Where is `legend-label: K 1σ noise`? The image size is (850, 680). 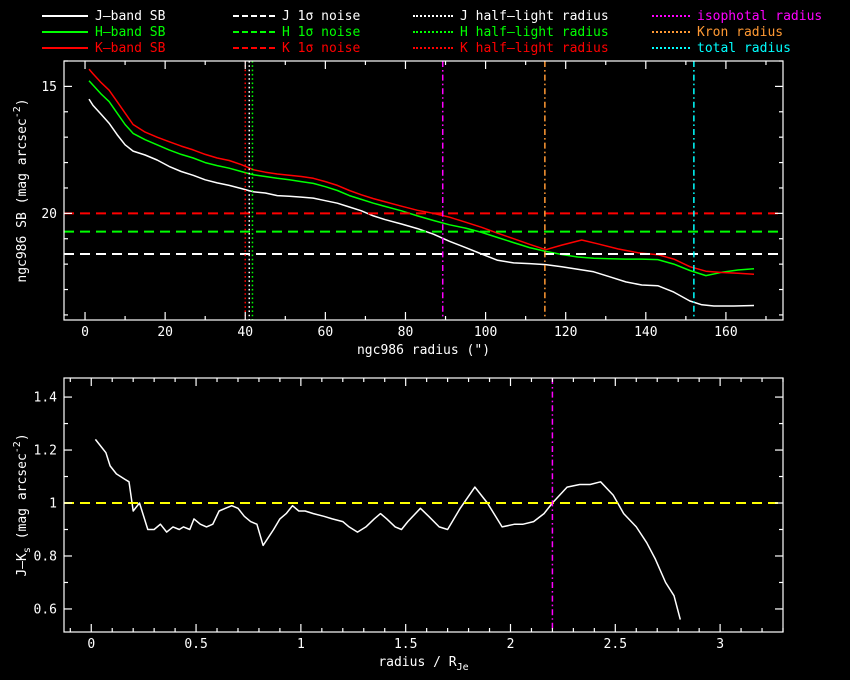 legend-label: K 1σ noise is located at coordinates (321, 48).